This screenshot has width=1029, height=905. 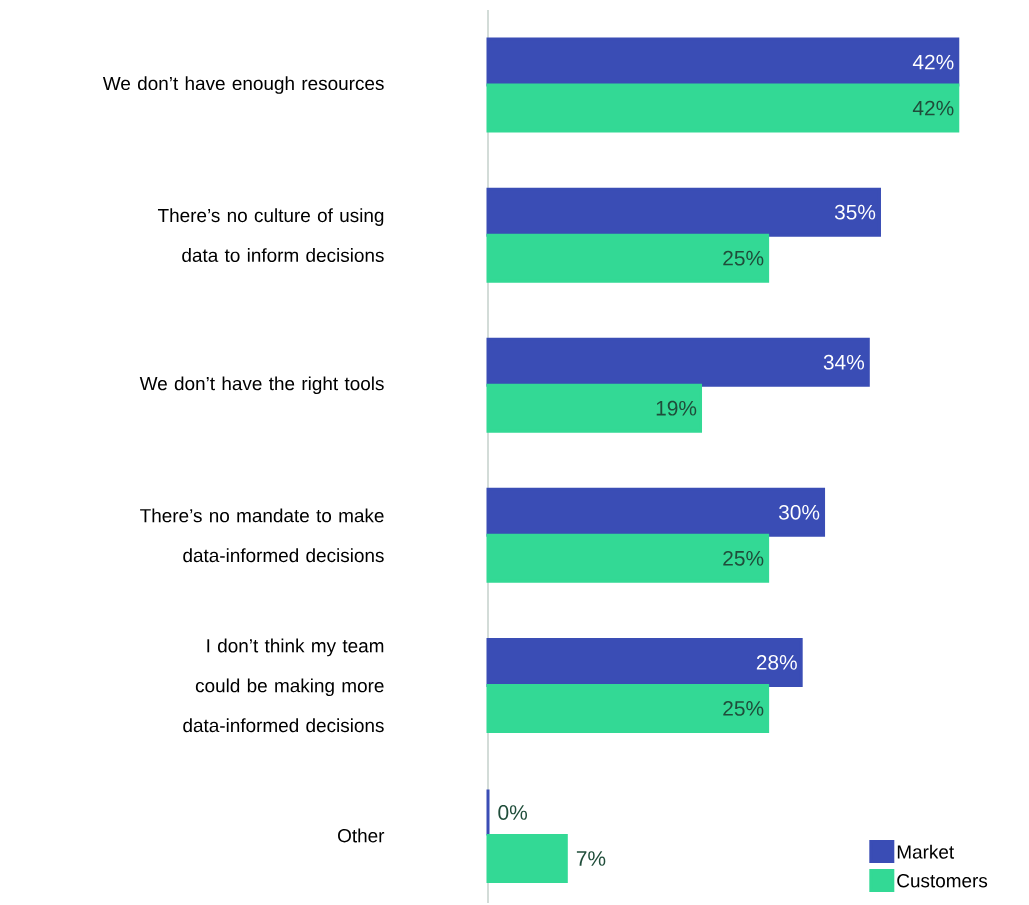 I want to click on data-label: 35%, so click(x=855, y=212).